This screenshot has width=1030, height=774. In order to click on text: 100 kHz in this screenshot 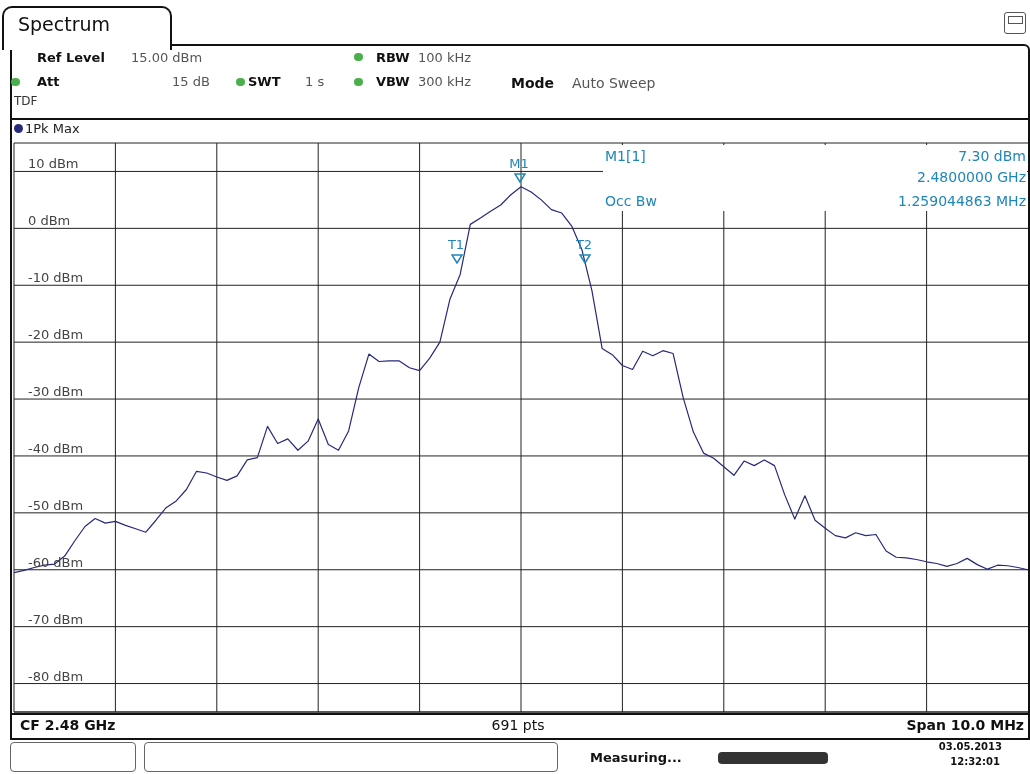, I will do `click(445, 57)`.